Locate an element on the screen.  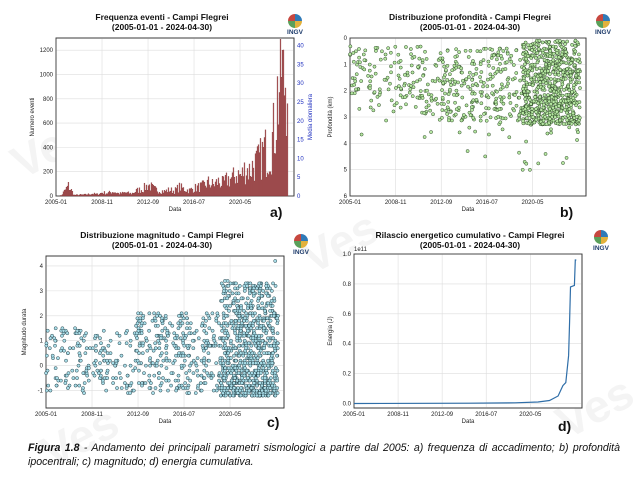
y2-tick-label: 35 is located at coordinates (300, 65).